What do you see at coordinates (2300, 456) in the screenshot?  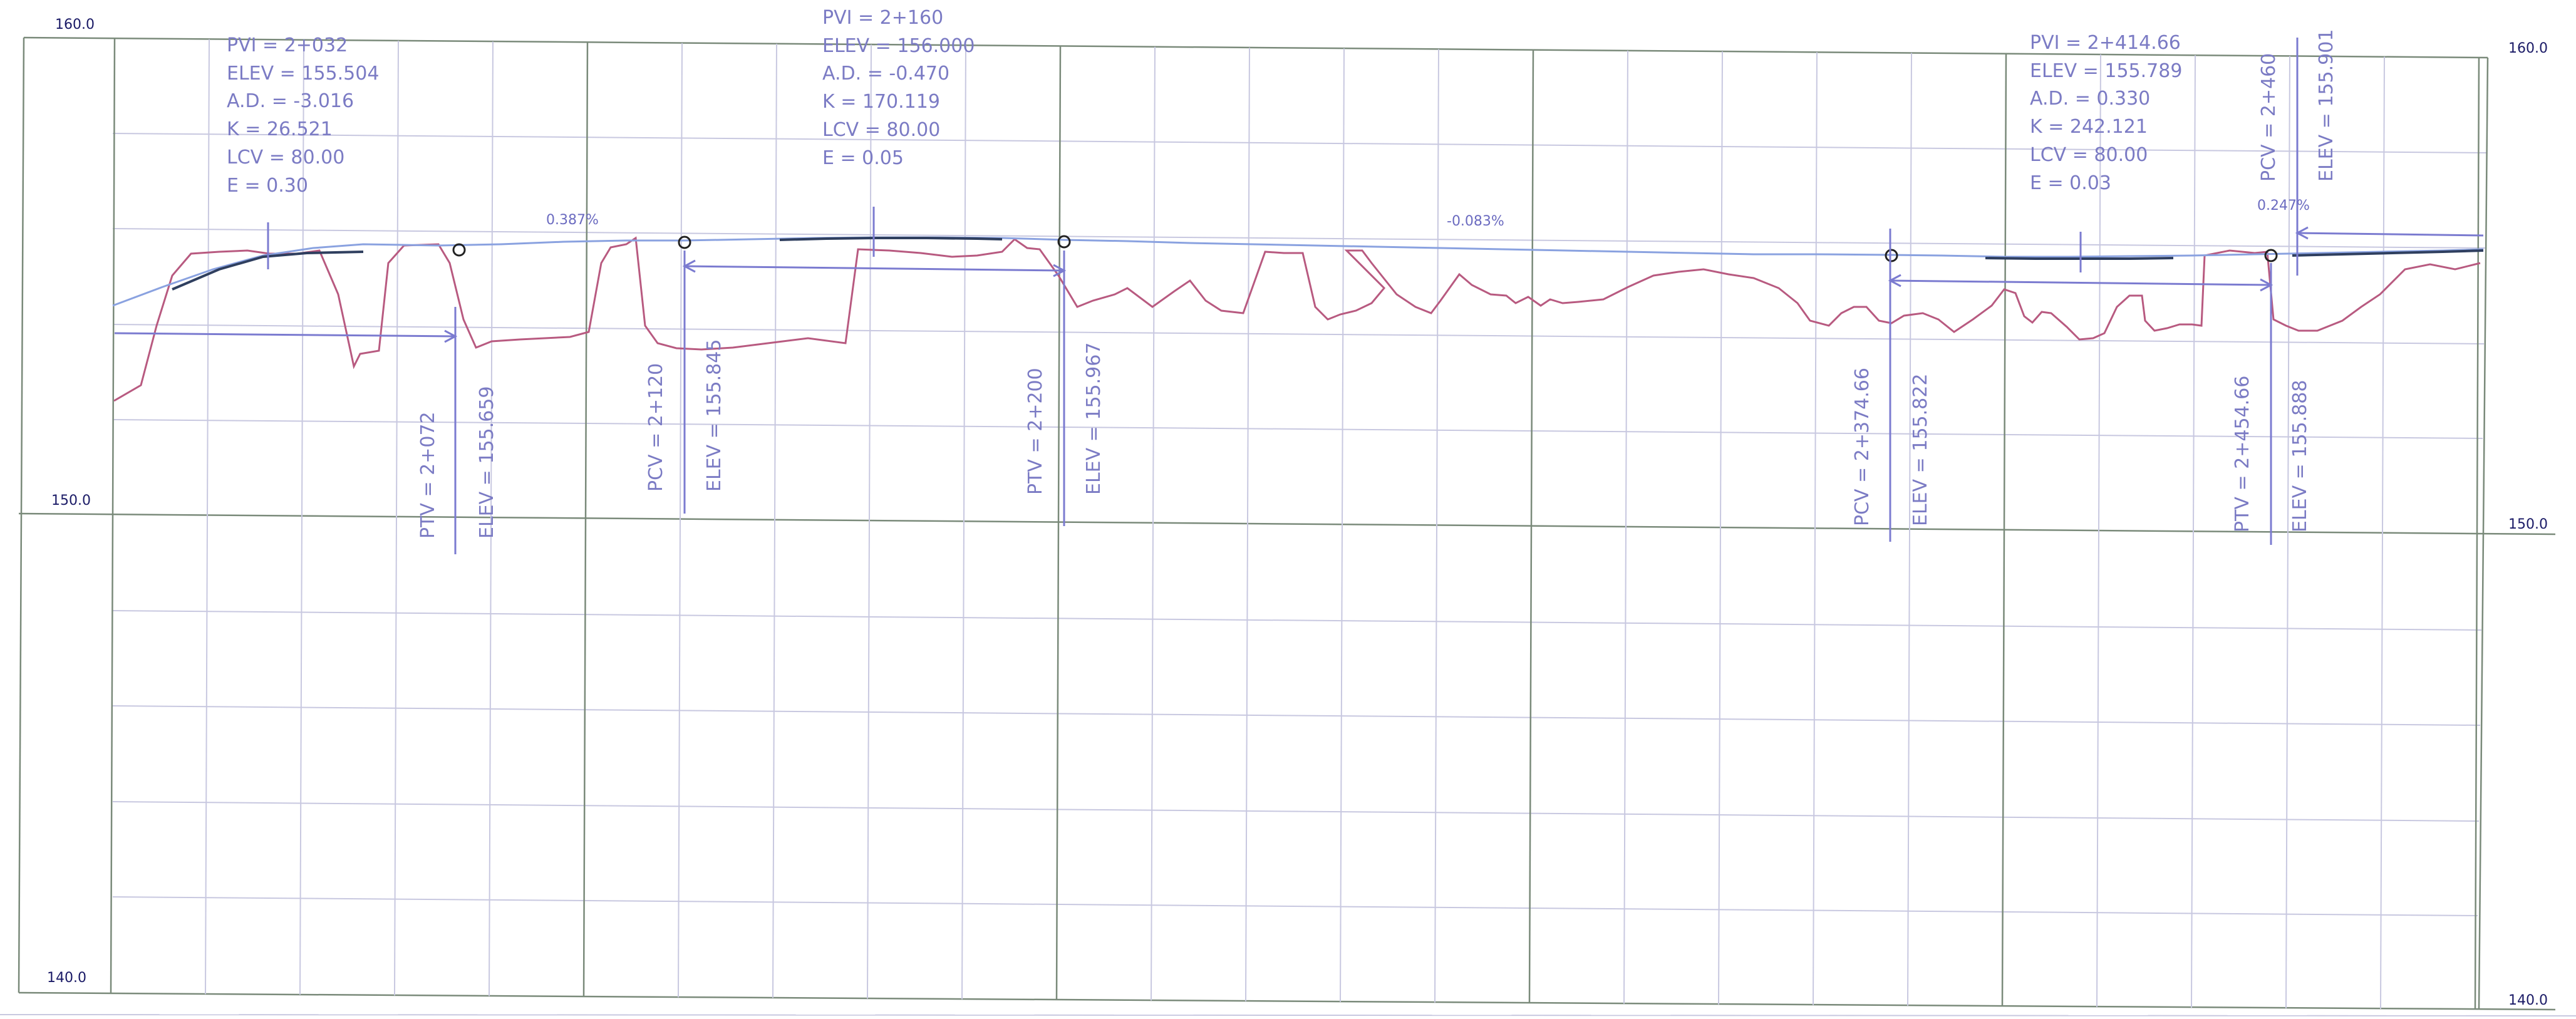 I see `station-ptv-245466-elev: ELEV = 155.888` at bounding box center [2300, 456].